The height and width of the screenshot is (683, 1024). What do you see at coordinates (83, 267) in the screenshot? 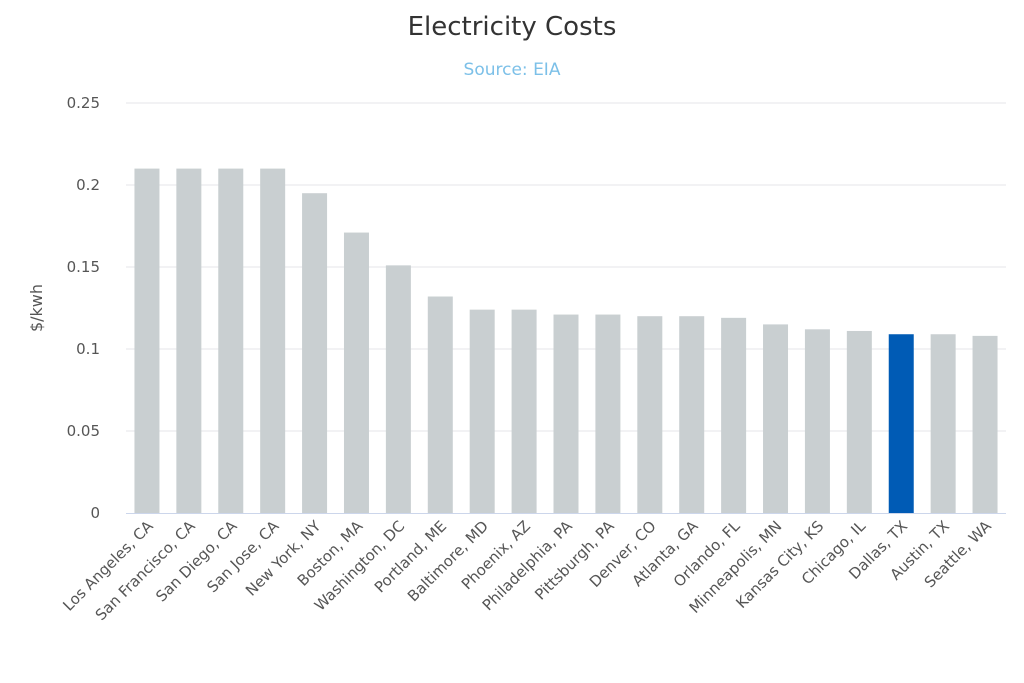
I see `y-tick-label: 0.15` at bounding box center [83, 267].